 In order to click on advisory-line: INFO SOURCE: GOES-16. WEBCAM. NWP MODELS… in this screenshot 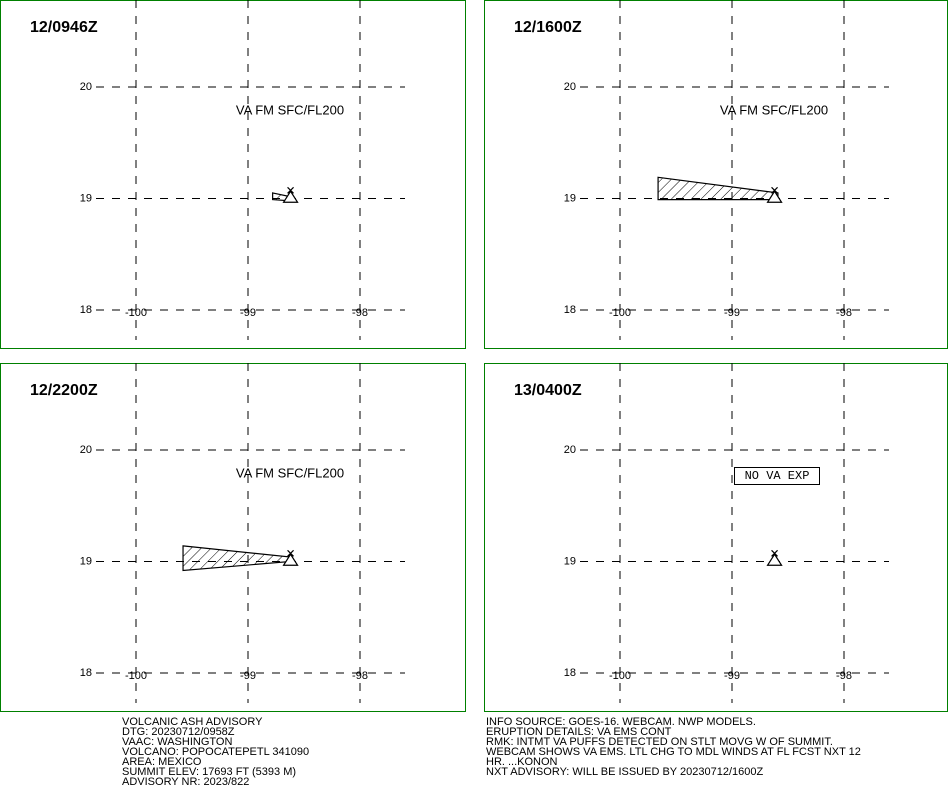, I will do `click(621, 722)`.